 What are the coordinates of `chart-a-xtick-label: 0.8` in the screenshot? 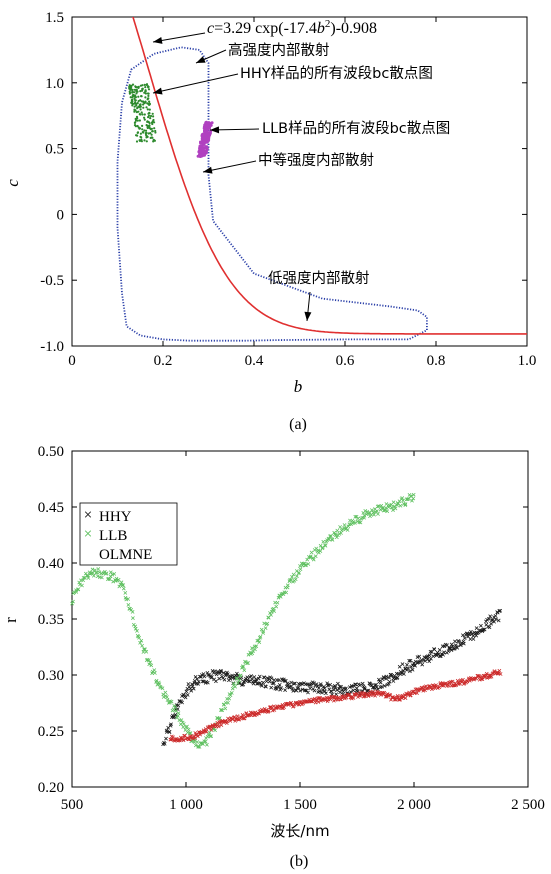 It's located at (436, 361).